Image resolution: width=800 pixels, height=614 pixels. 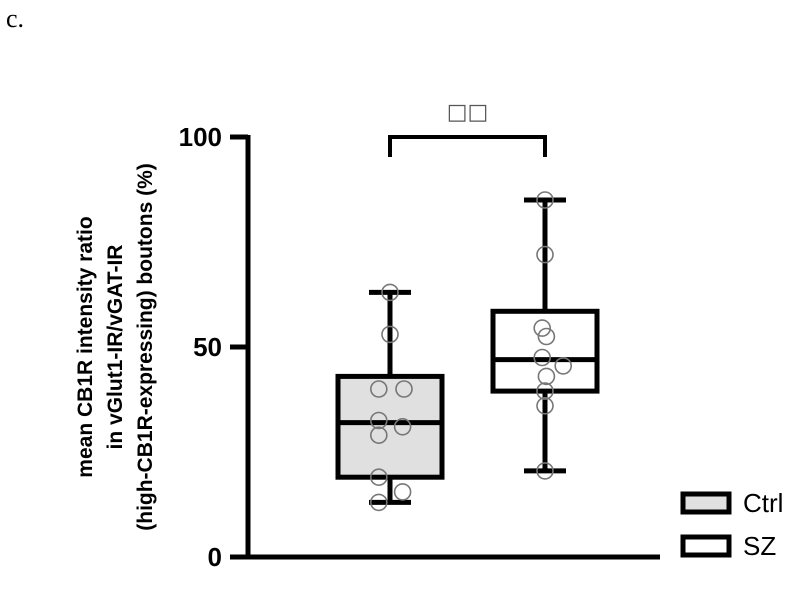 What do you see at coordinates (468, 112) in the screenshot?
I see `significance-label: □□` at bounding box center [468, 112].